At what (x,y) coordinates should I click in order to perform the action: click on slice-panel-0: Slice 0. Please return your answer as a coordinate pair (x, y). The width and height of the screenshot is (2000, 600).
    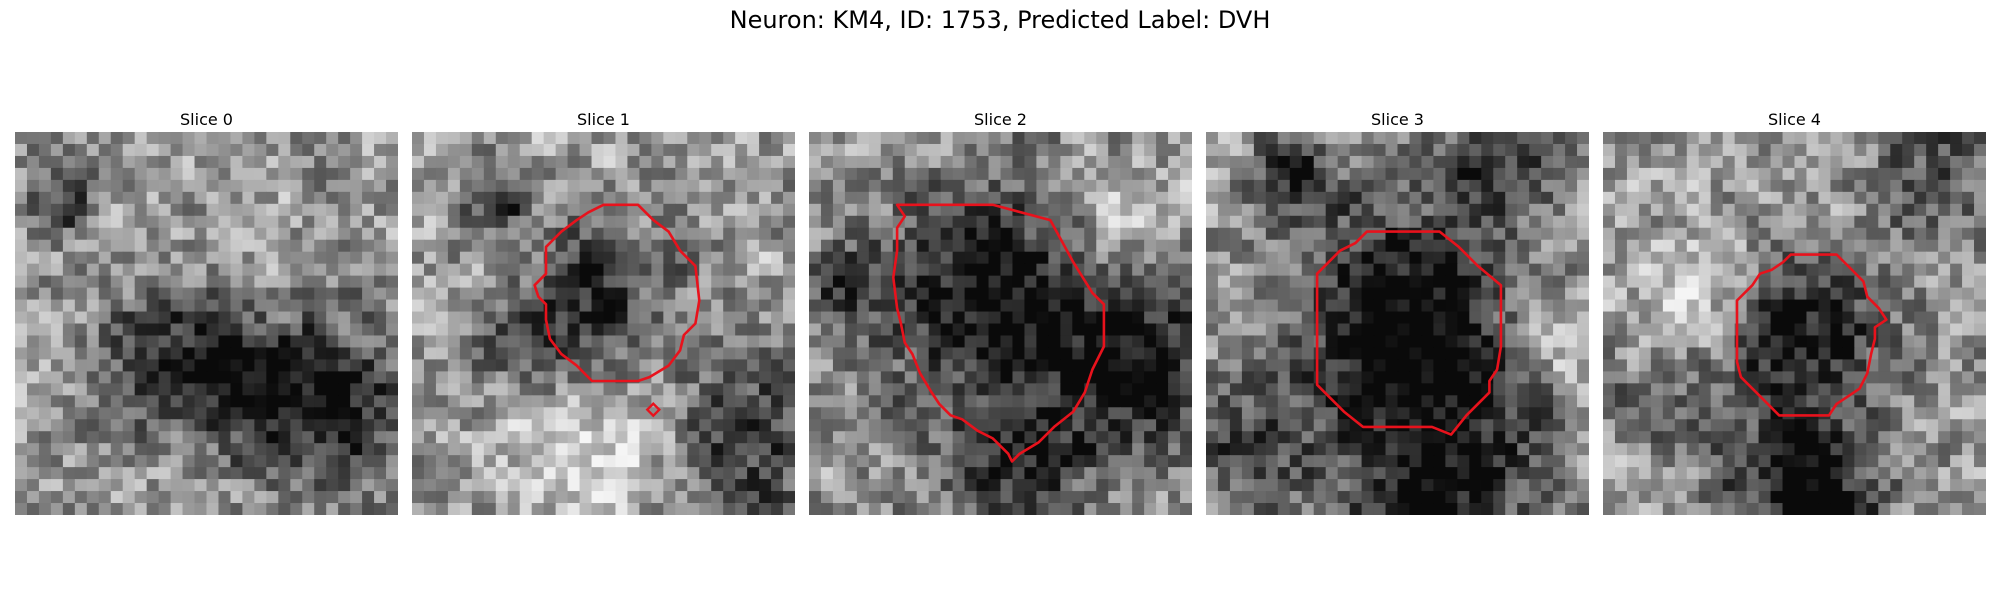
    Looking at the image, I should click on (206, 311).